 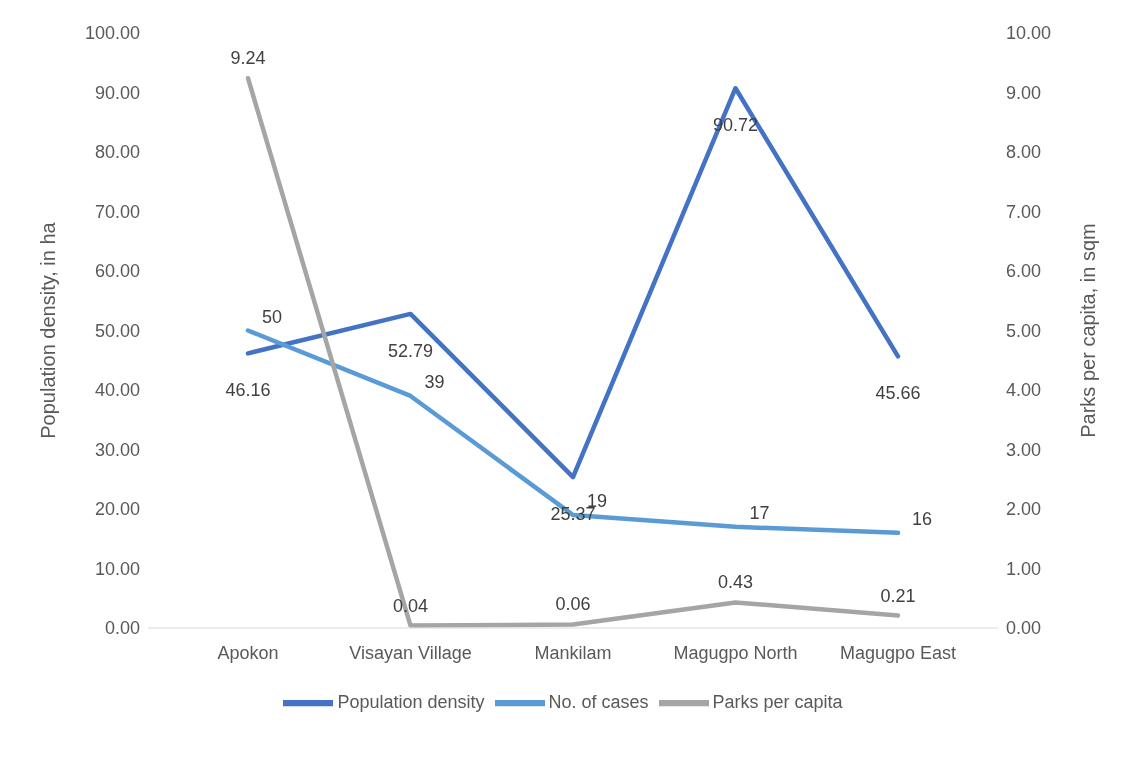 I want to click on data-label: 46.16, so click(x=248, y=390).